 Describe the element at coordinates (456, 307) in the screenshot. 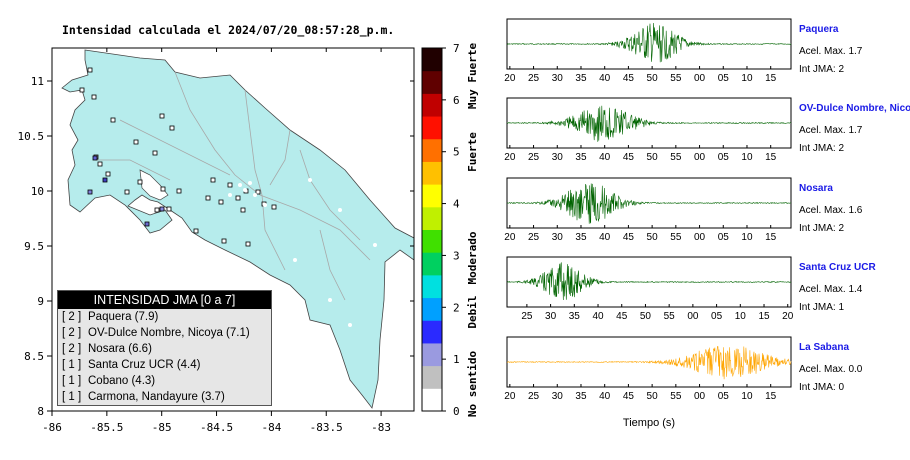

I see `colorbar-tick-label: 2` at that location.